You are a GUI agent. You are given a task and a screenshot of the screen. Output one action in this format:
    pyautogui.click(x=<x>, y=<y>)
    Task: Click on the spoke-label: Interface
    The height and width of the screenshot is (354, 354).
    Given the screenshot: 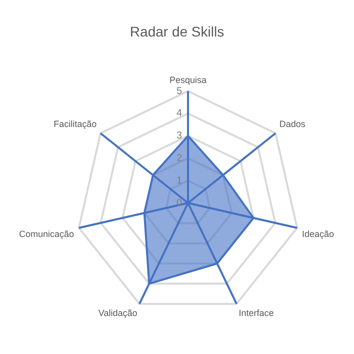 What is the action you would take?
    pyautogui.click(x=256, y=313)
    